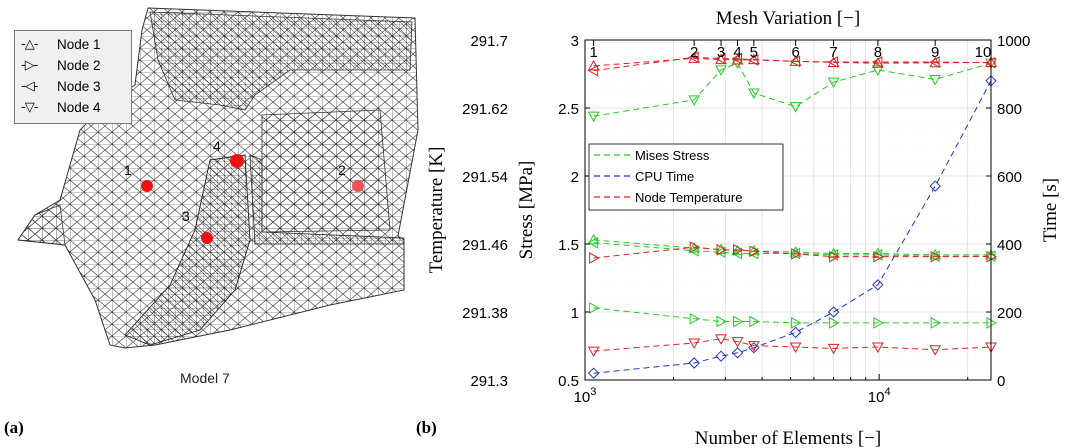  What do you see at coordinates (1001, 381) in the screenshot?
I see `time-tick-label: 0` at bounding box center [1001, 381].